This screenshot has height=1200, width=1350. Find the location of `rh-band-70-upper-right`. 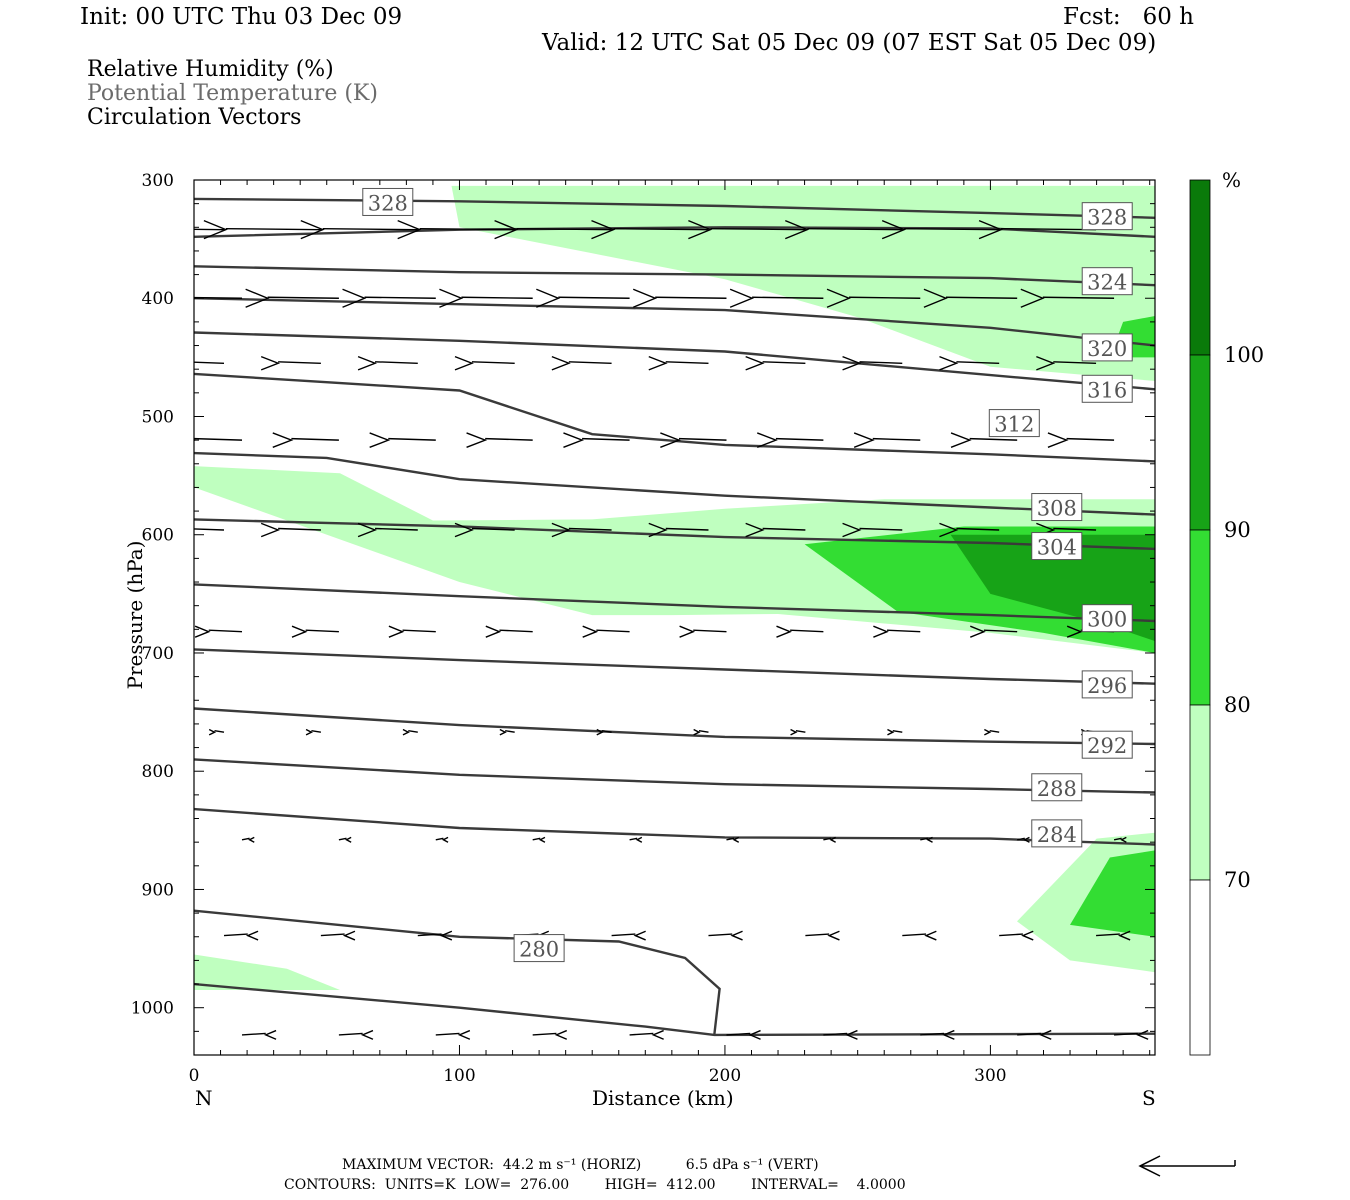

rh-band-70-upper-right is located at coordinates (803, 283).